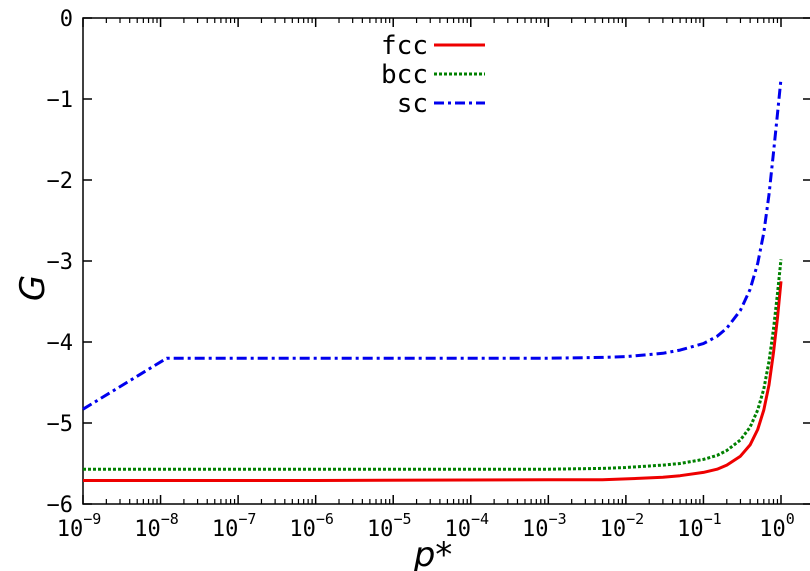  Describe the element at coordinates (699, 526) in the screenshot. I see `x-tick-label: 10⁻¹` at that location.